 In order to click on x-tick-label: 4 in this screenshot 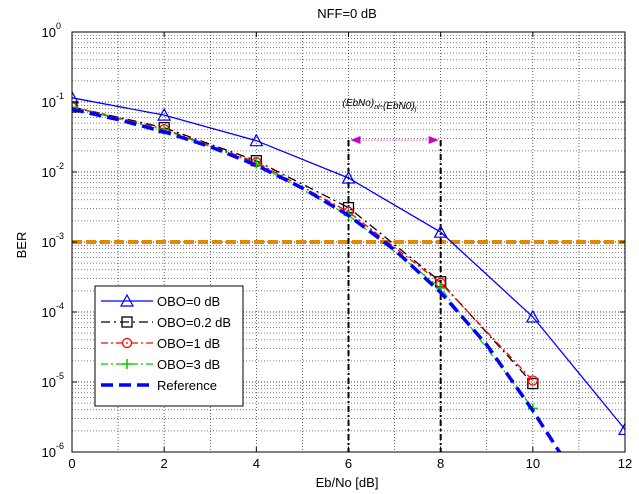, I will do `click(256, 463)`.